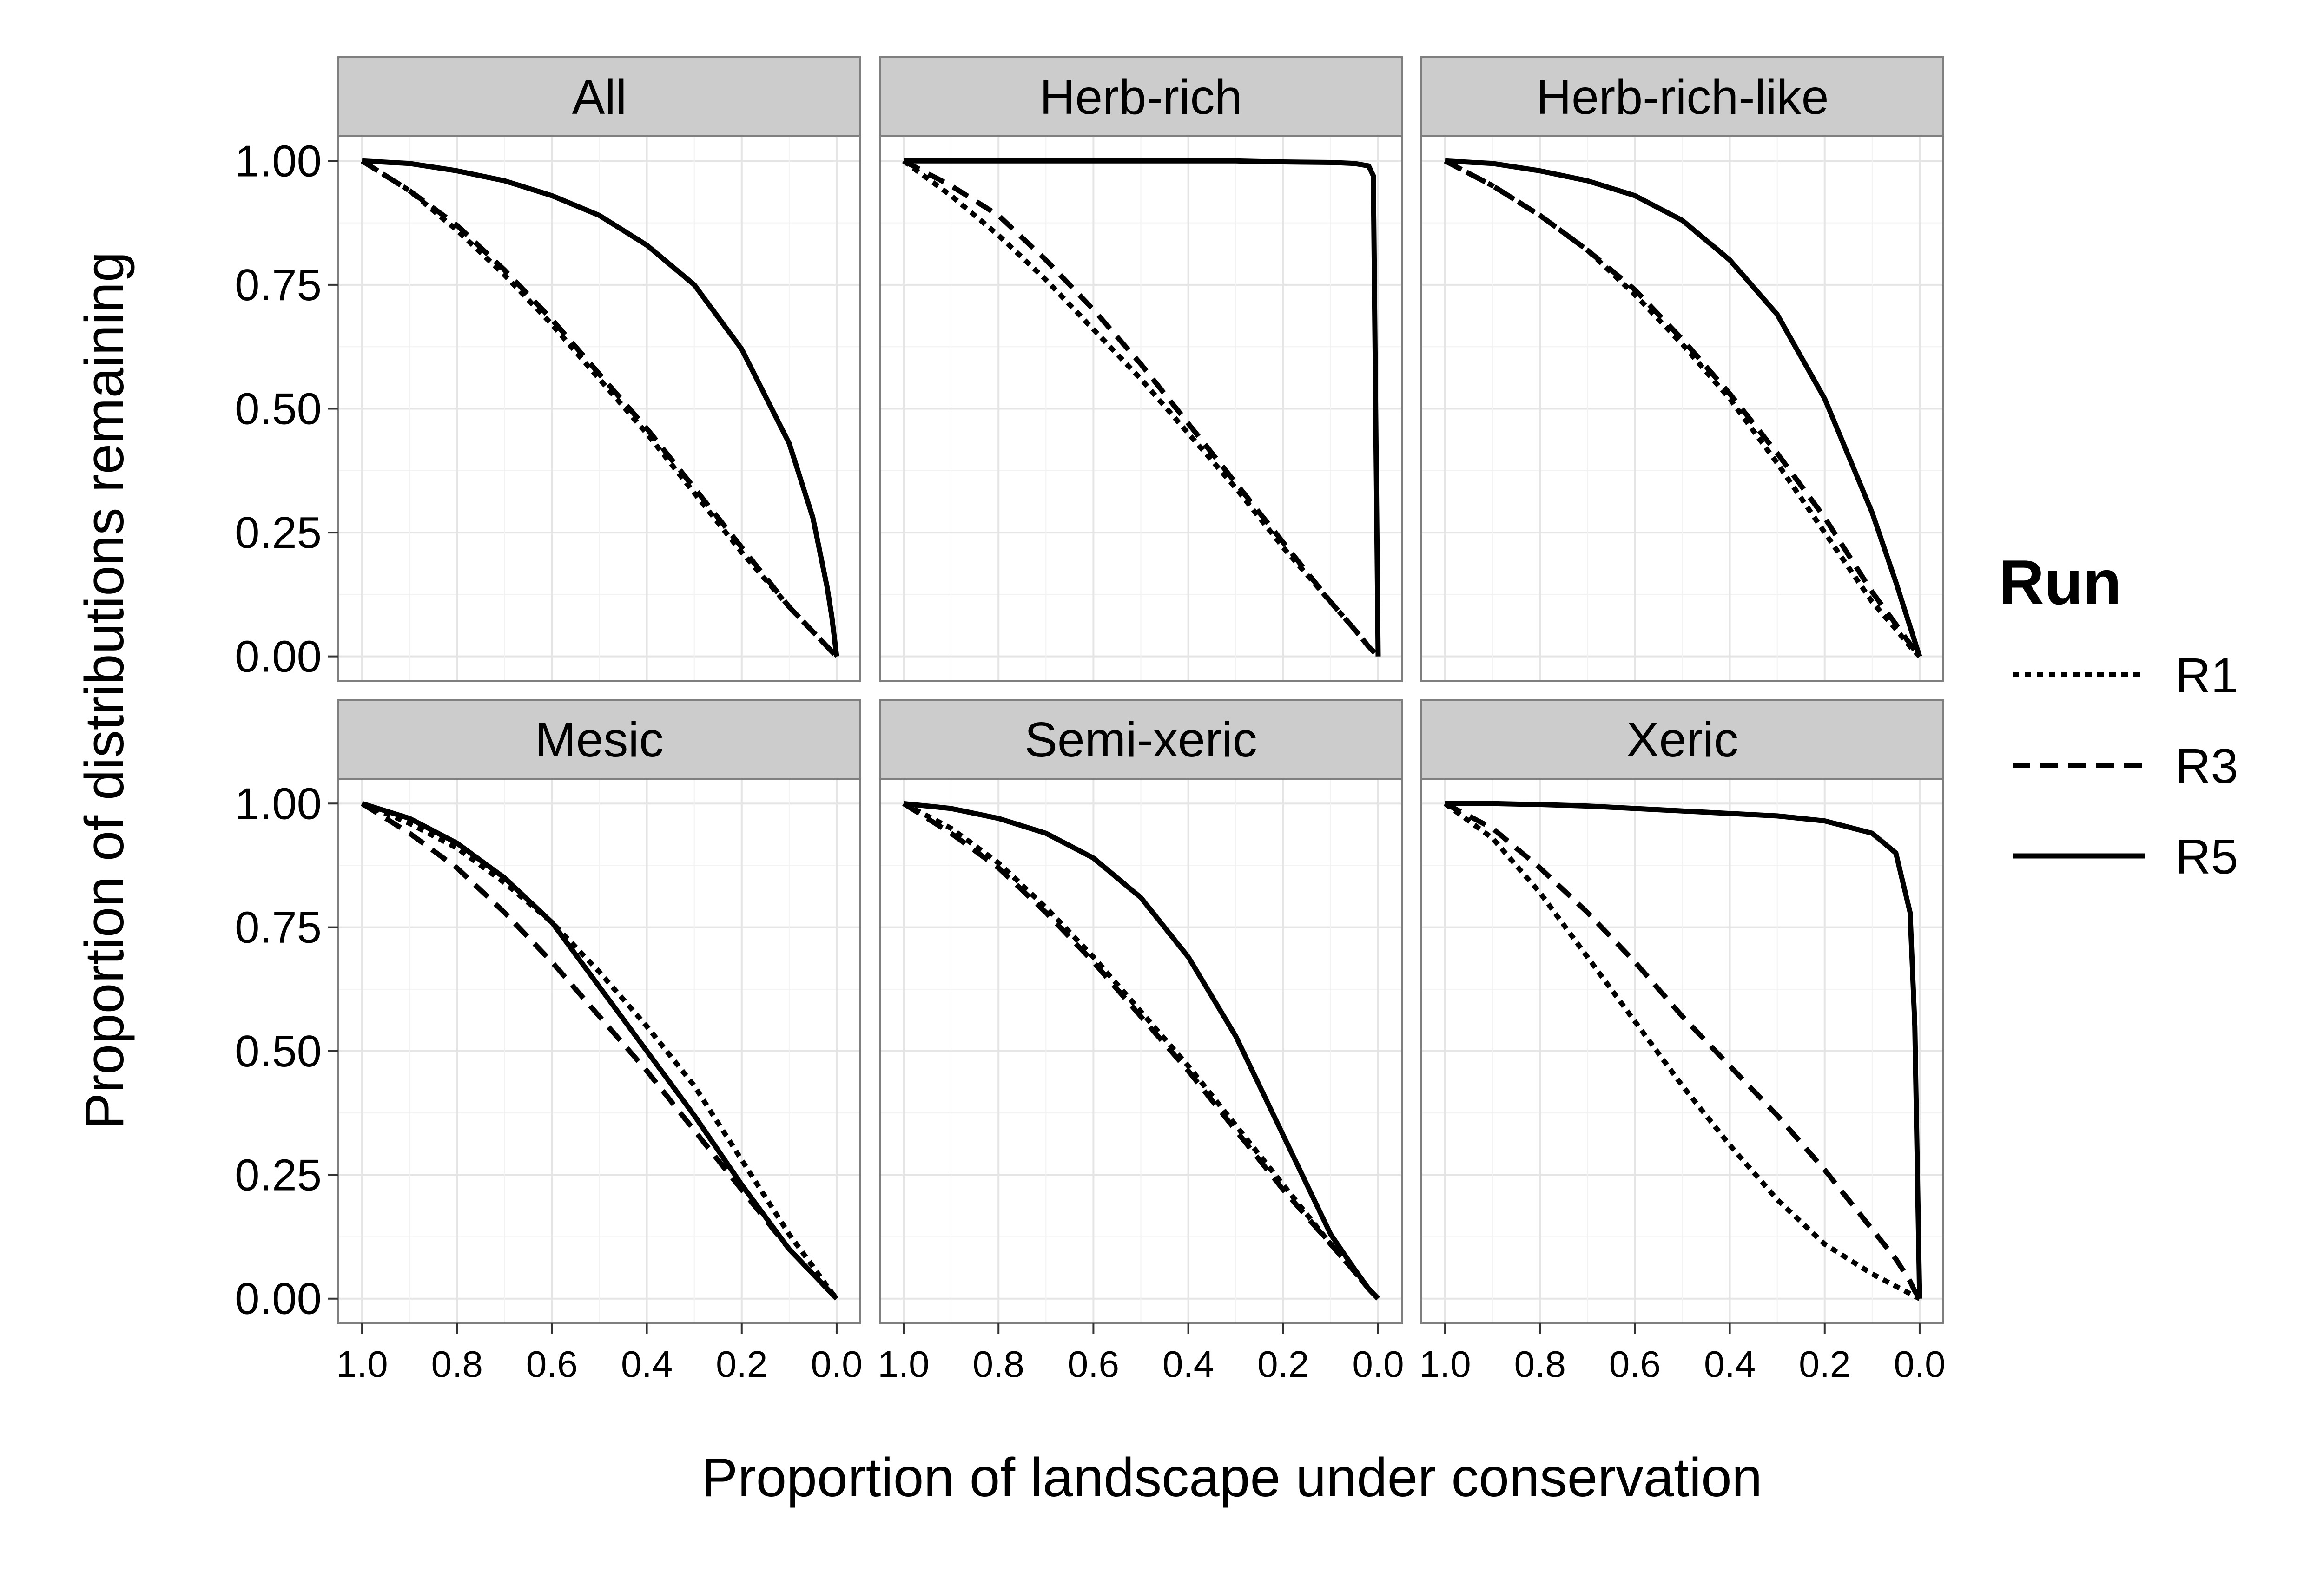 The width and height of the screenshot is (2324, 1572). What do you see at coordinates (104, 691) in the screenshot?
I see `y-axis-title: Proportion of distributions remaining` at bounding box center [104, 691].